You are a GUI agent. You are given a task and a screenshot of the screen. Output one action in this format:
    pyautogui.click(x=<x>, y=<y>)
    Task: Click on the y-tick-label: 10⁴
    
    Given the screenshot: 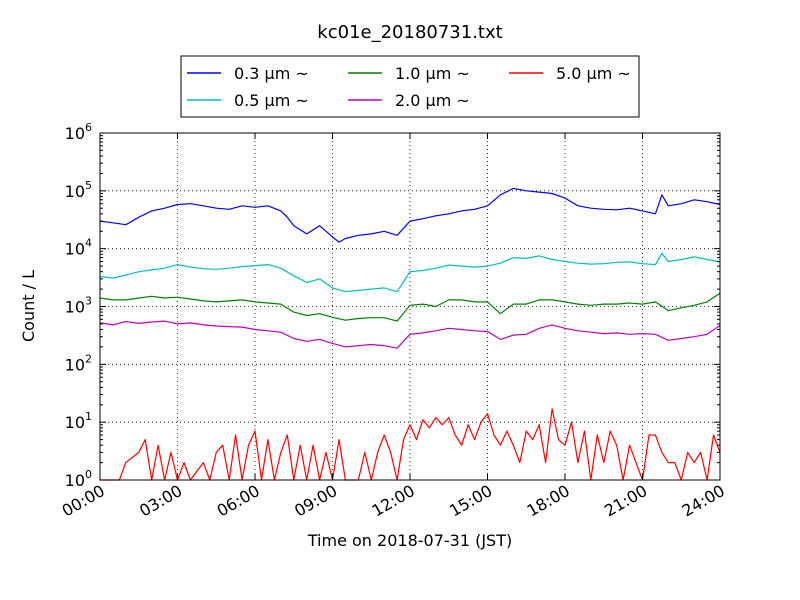 What is the action you would take?
    pyautogui.click(x=78, y=248)
    